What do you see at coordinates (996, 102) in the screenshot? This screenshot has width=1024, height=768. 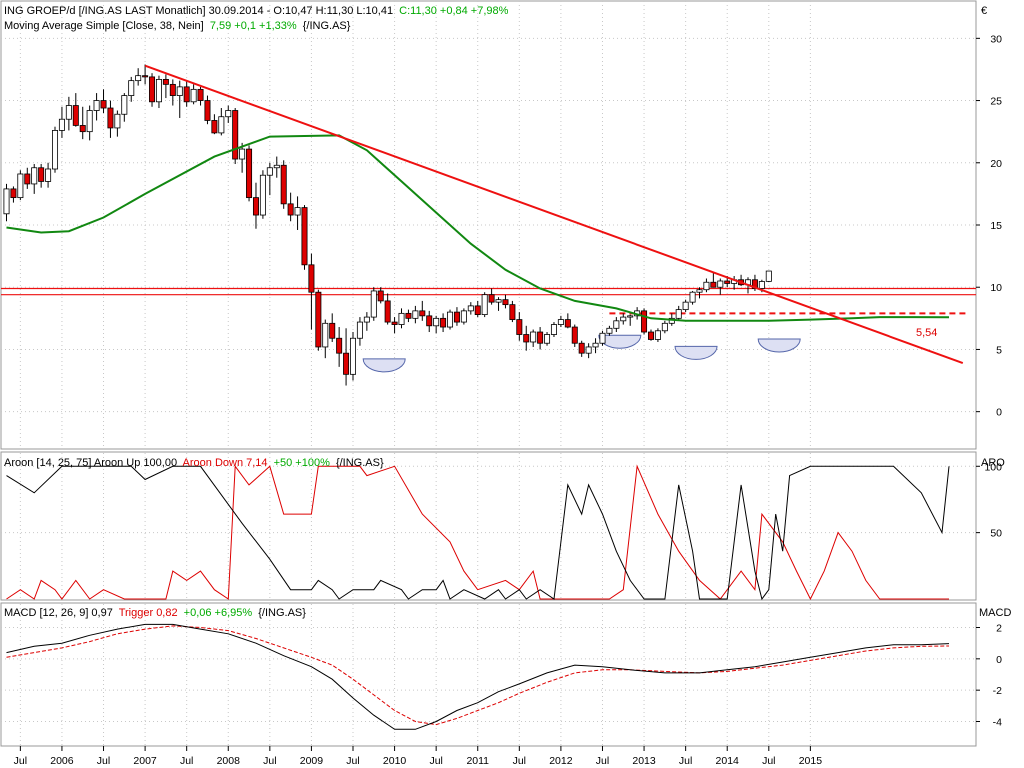 I see `price-y-tick-label: 25` at bounding box center [996, 102].